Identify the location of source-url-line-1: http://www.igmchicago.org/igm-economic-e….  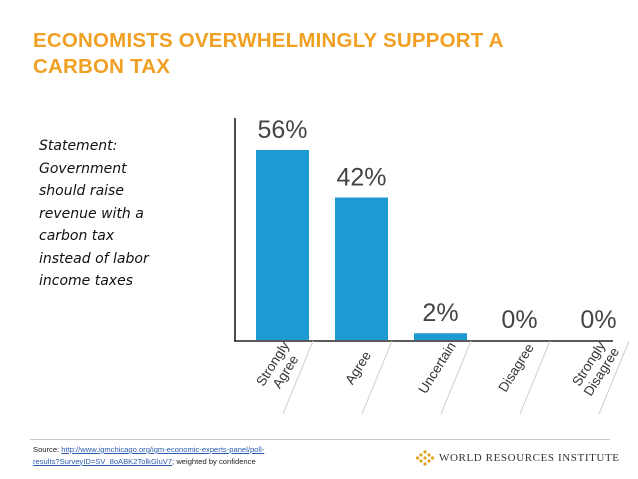
(163, 449).